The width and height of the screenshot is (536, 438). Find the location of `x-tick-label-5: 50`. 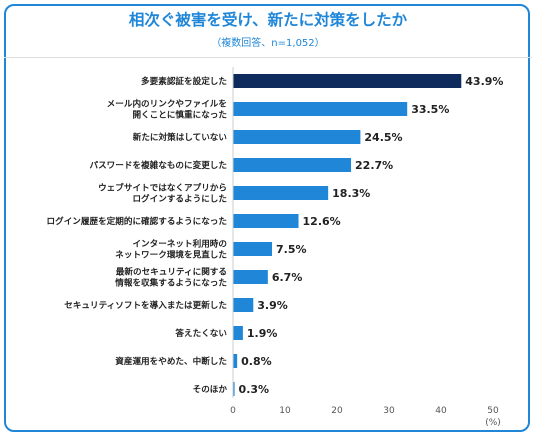

x-tick-label-5: 50 is located at coordinates (493, 411).